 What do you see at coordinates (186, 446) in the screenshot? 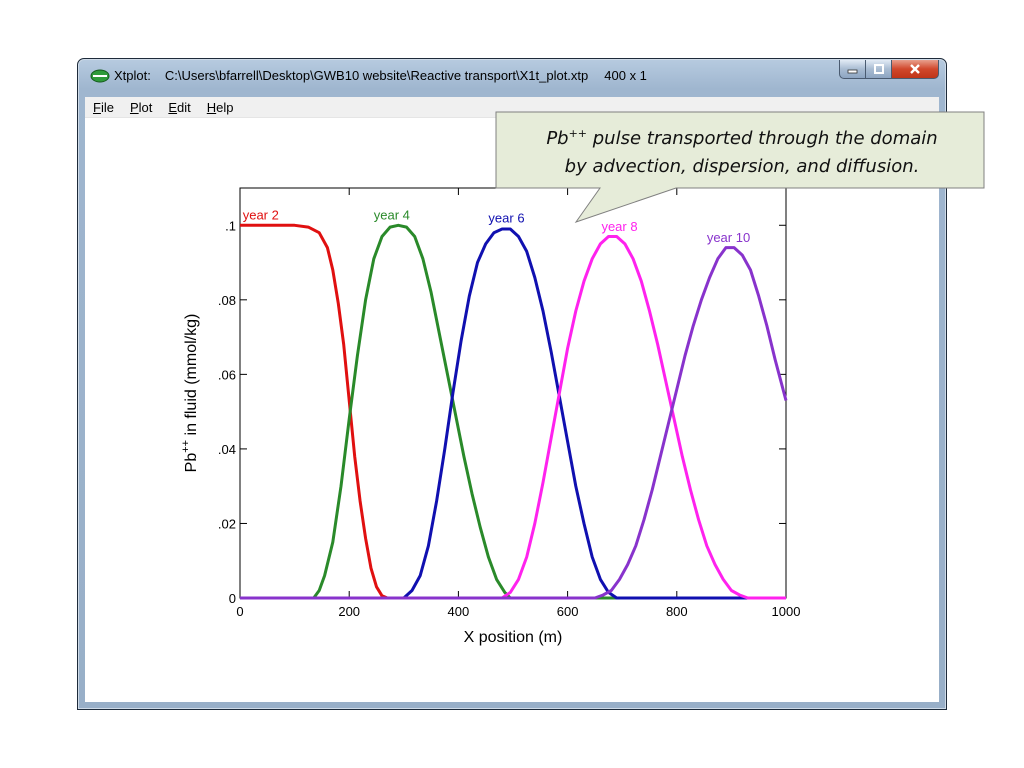
I see `y-axis-label-charge: ++` at bounding box center [186, 446].